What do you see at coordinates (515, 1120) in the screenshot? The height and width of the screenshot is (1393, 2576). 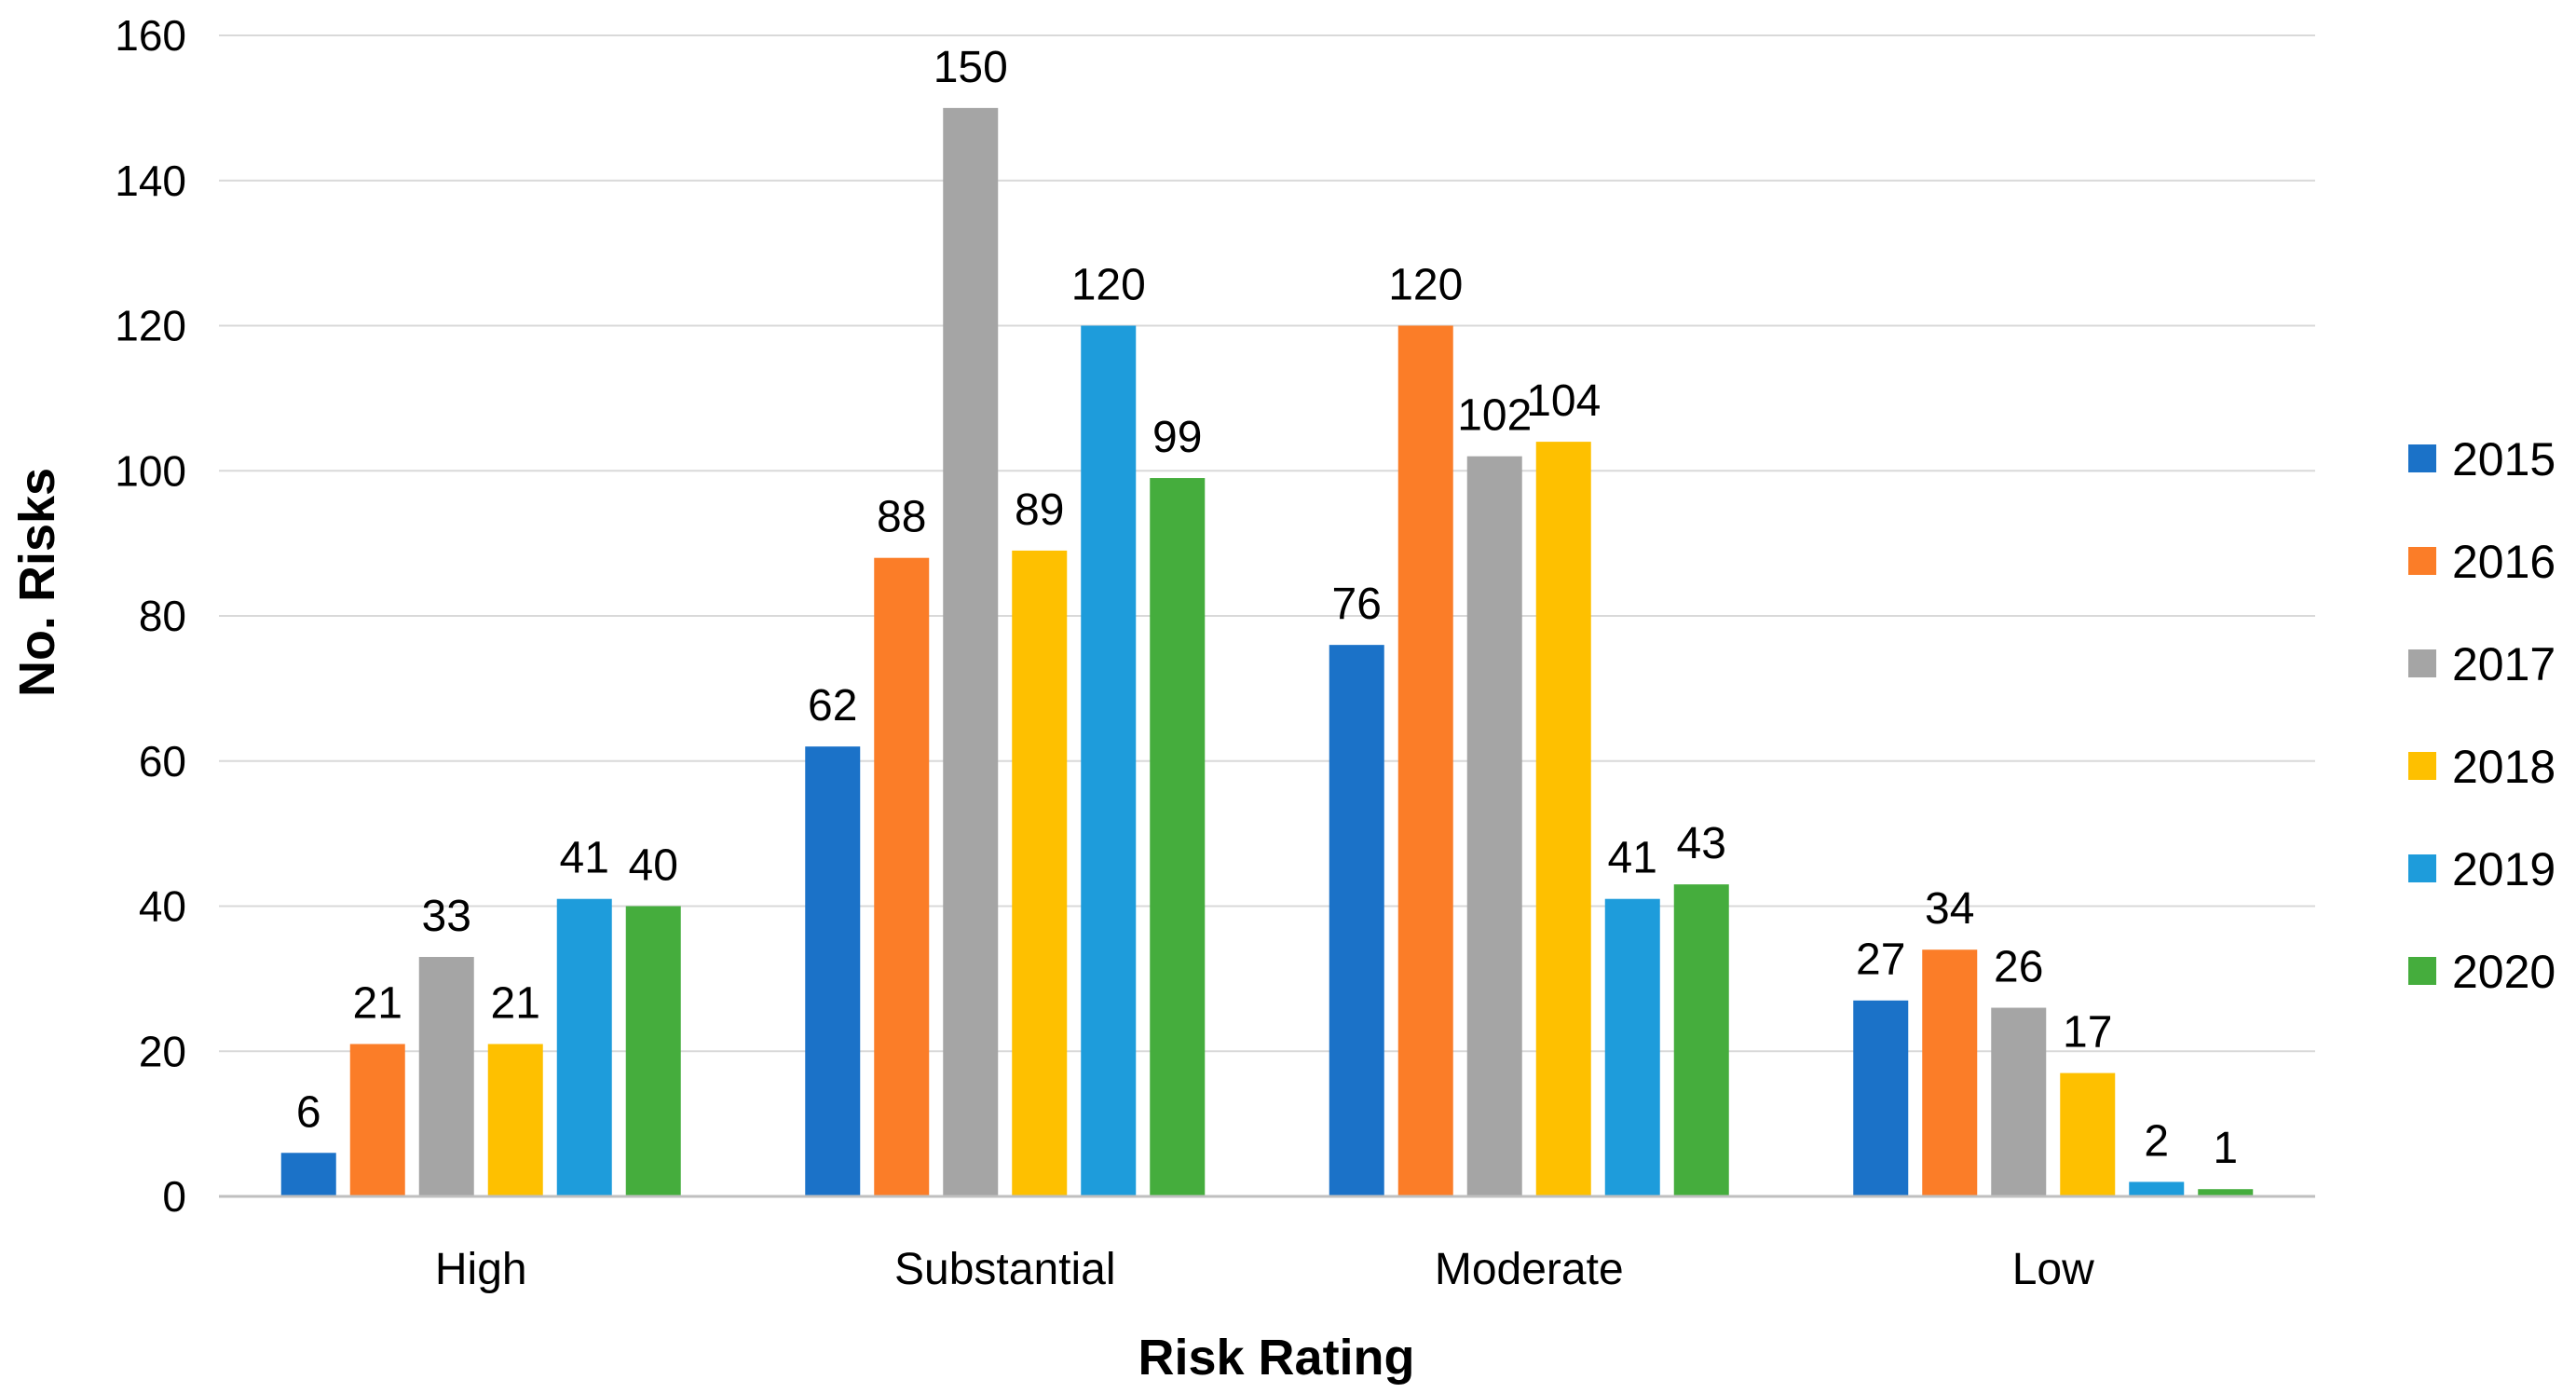 I see `bar-2018-high` at bounding box center [515, 1120].